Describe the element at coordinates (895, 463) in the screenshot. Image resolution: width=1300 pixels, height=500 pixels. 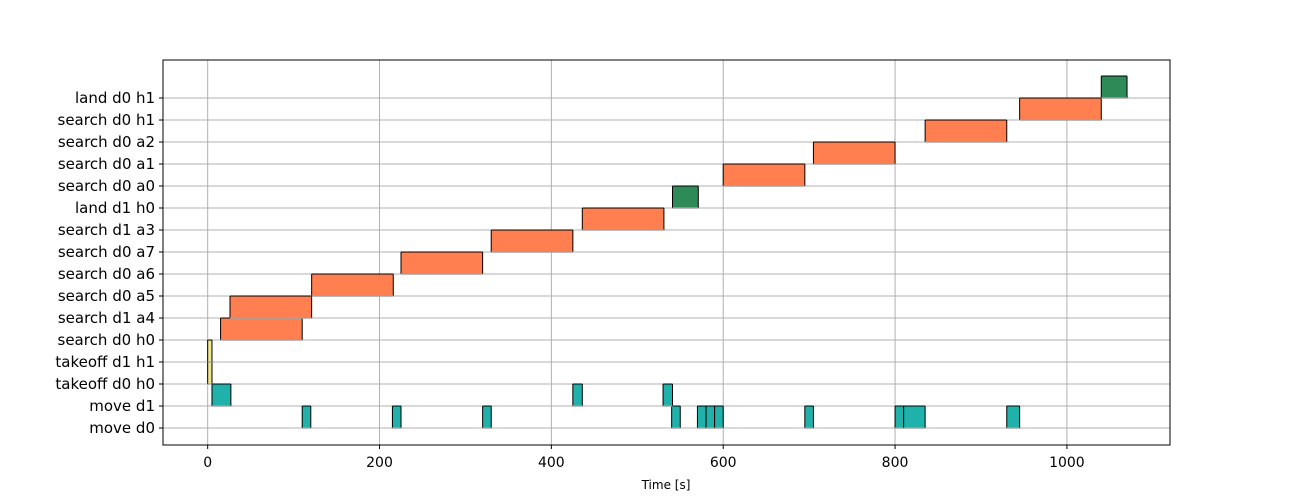
I see `x-tick-label: 800` at that location.